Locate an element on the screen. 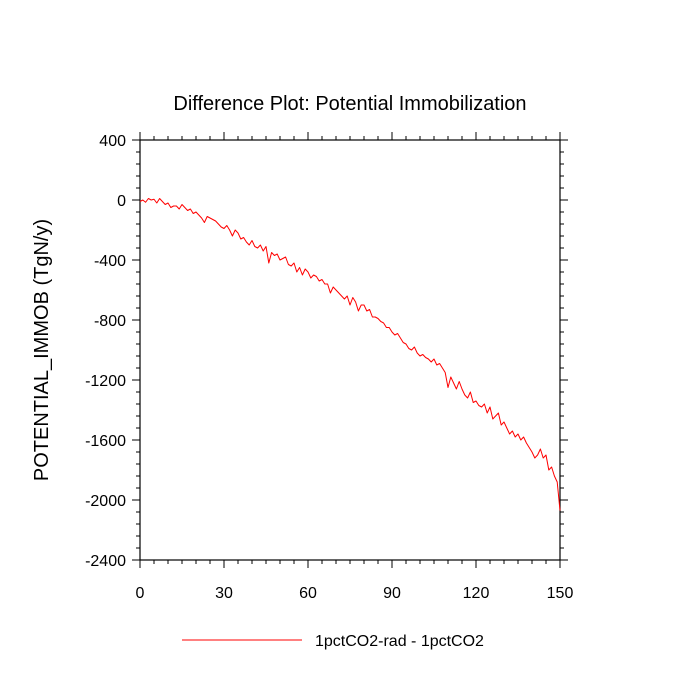 The image size is (700, 700). y-tick-label: -800 is located at coordinates (110, 321).